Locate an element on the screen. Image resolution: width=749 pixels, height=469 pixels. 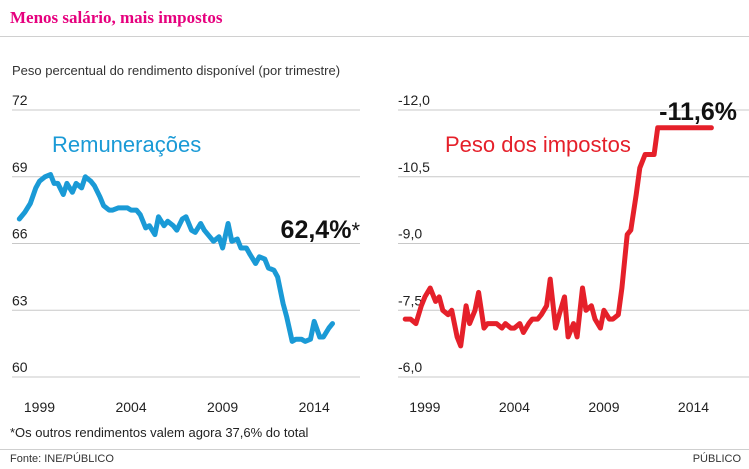
impostos-y-tick-label: -12,0 is located at coordinates (414, 100).